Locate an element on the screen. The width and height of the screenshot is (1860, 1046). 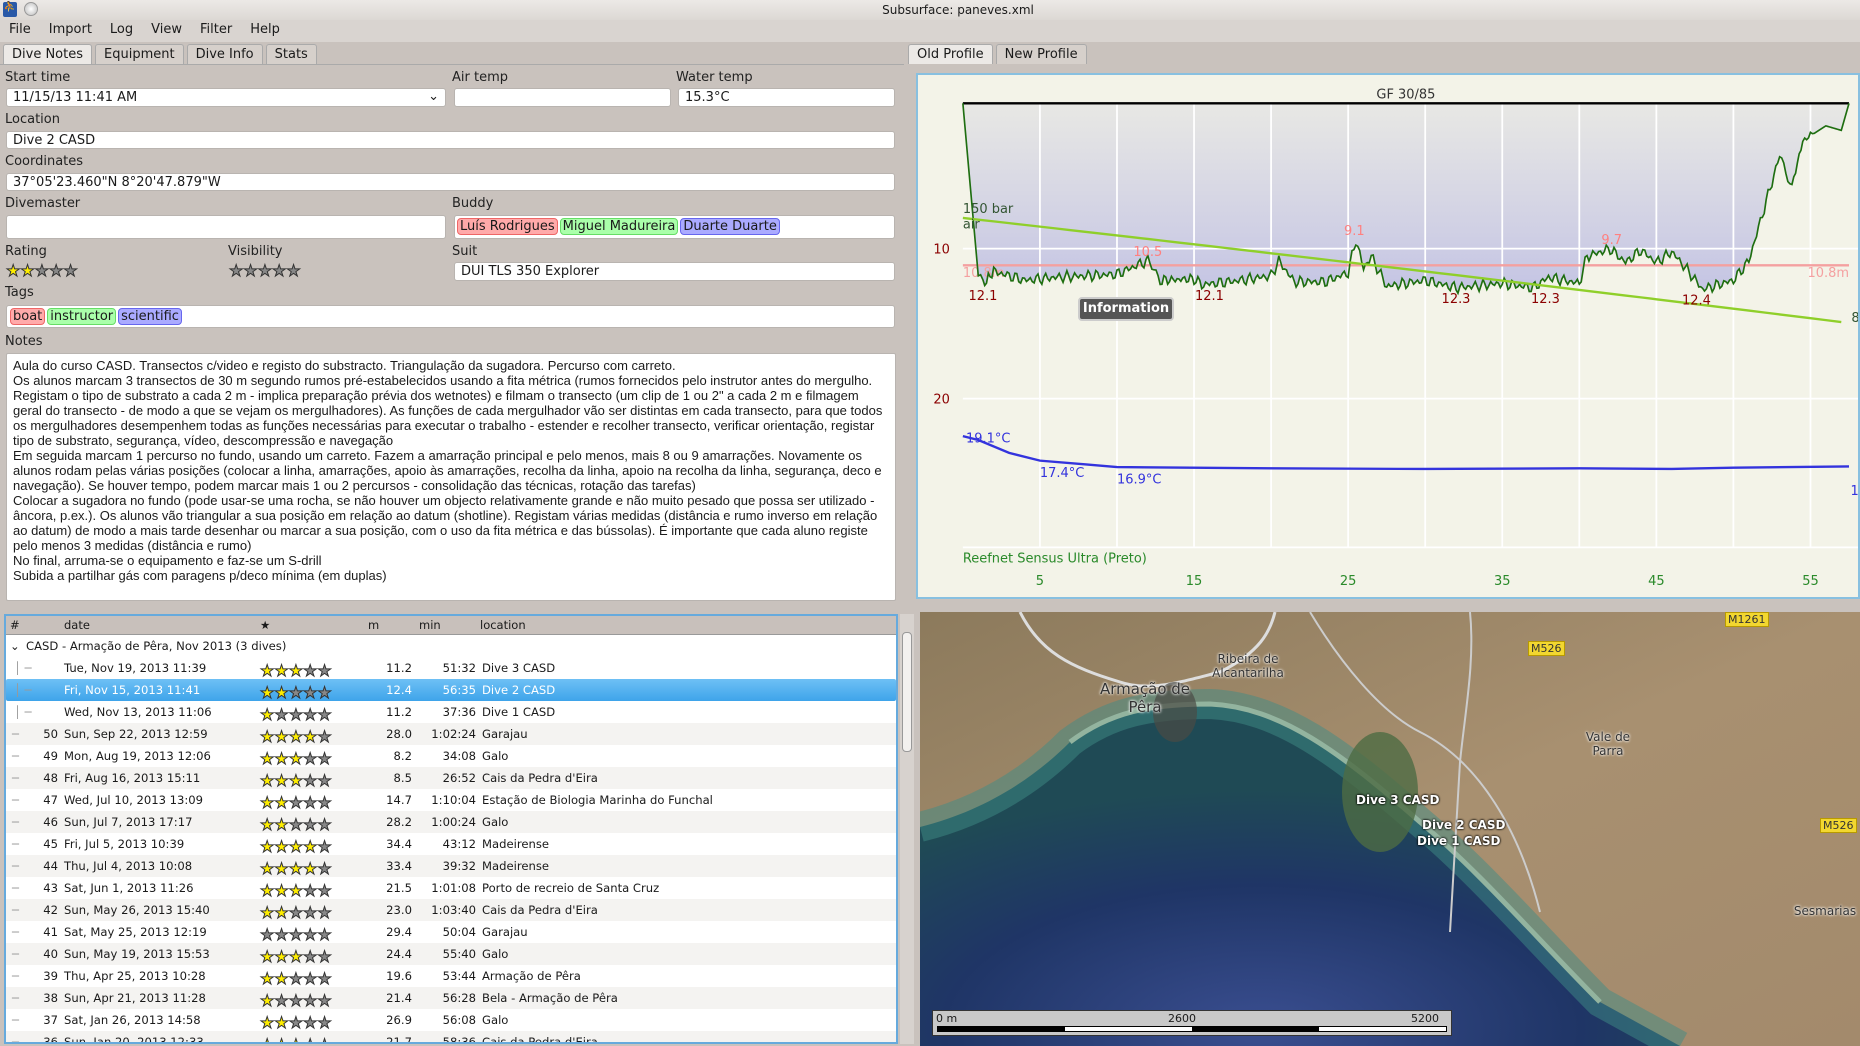
suit-input: DUI TLS 350 Explorer is located at coordinates (674, 271).